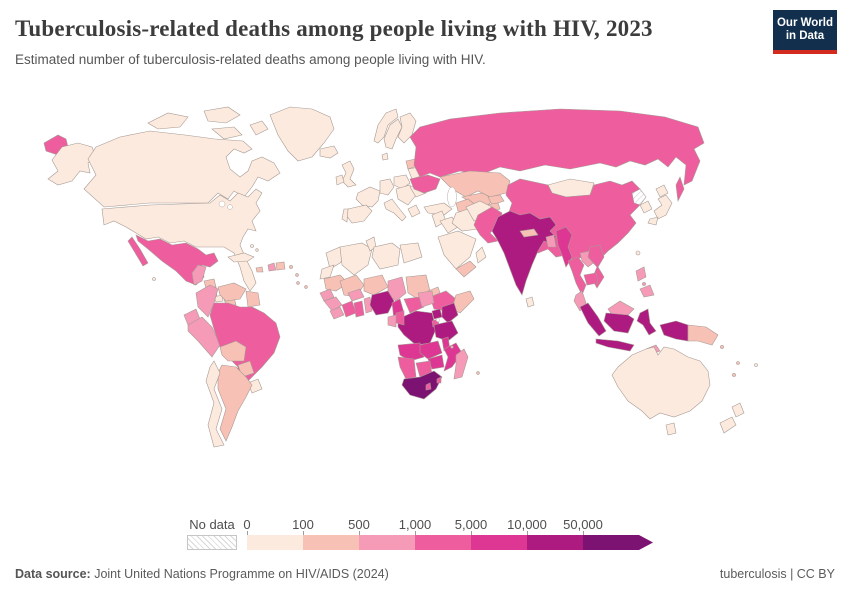 The width and height of the screenshot is (850, 600). I want to click on country-zambia, so click(431, 350).